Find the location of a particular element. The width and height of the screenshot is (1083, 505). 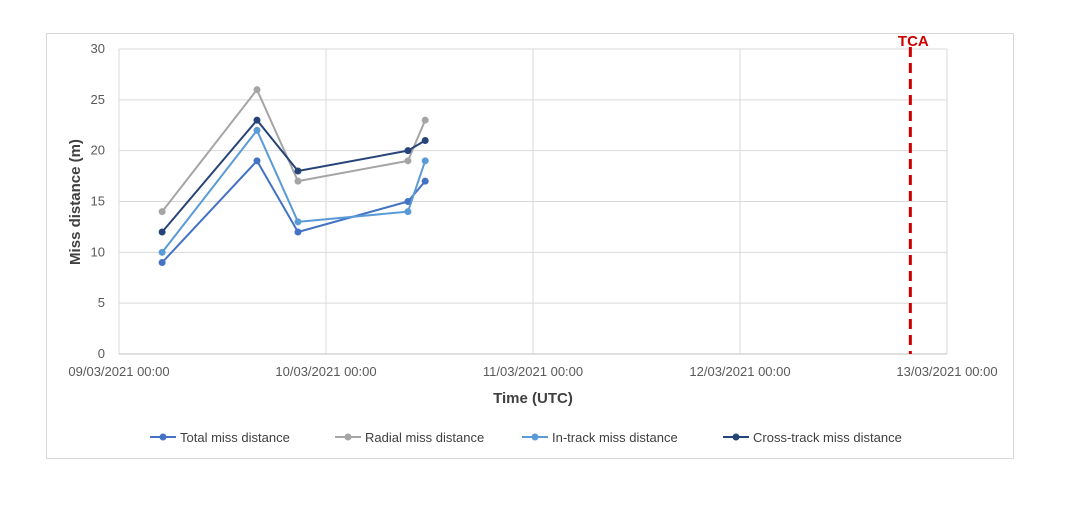

y-tick-label: 5 is located at coordinates (101, 302).